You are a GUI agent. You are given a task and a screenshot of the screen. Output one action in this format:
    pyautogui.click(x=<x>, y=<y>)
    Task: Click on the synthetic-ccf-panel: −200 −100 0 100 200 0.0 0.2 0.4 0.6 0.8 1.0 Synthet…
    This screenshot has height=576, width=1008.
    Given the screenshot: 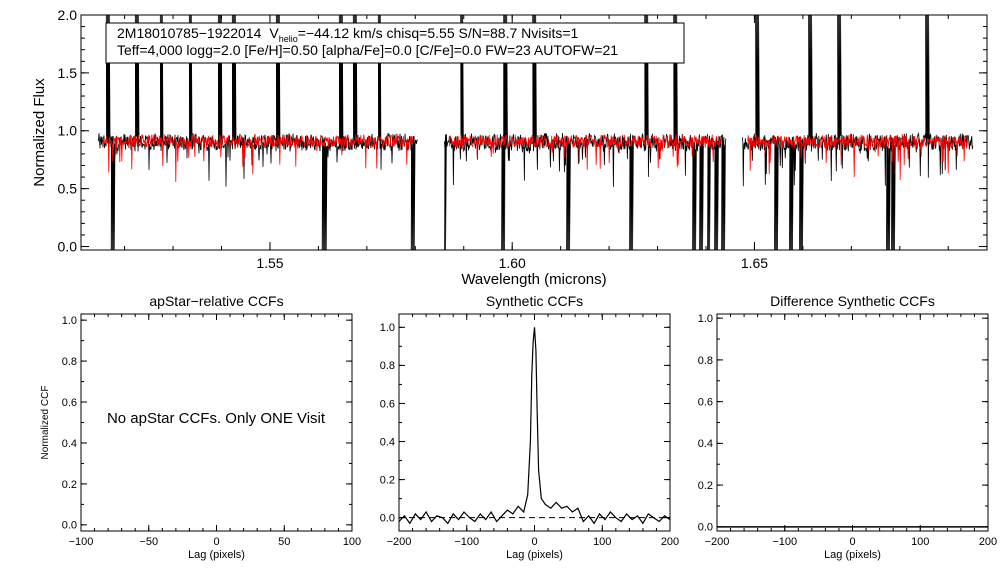 What is the action you would take?
    pyautogui.click(x=529, y=427)
    